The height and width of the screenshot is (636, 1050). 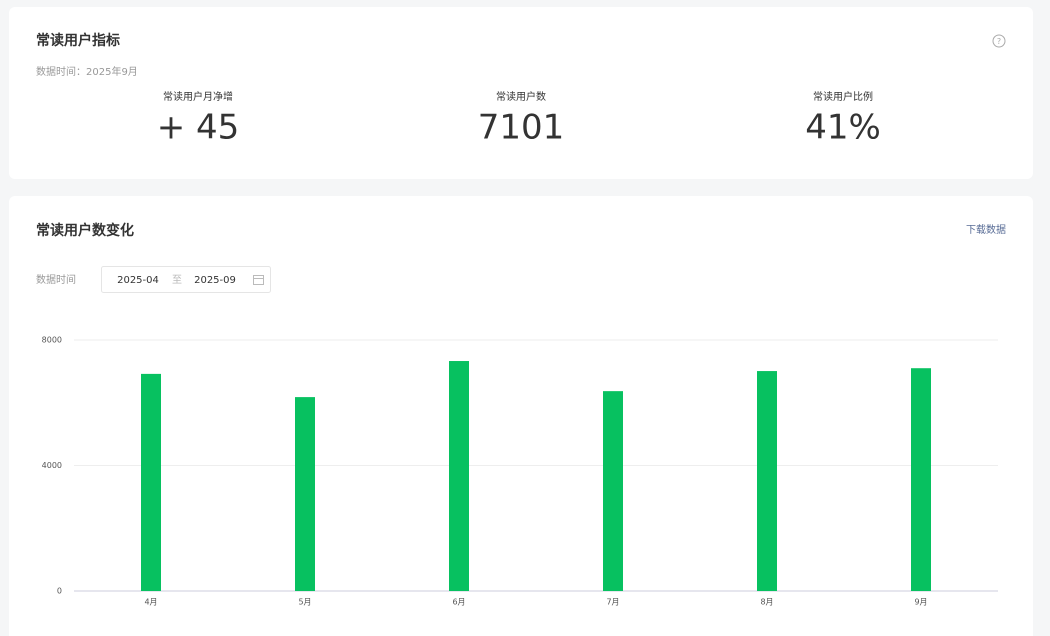 What do you see at coordinates (458, 602) in the screenshot?
I see `x-tick-label: 6月` at bounding box center [458, 602].